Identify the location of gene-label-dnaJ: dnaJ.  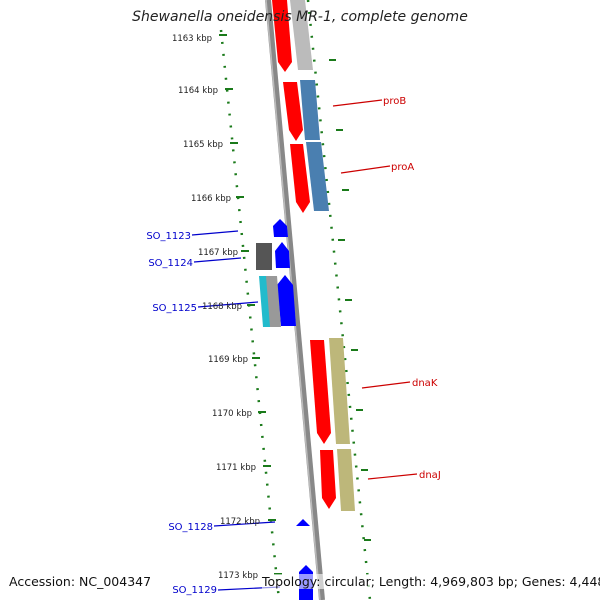
(430, 475).